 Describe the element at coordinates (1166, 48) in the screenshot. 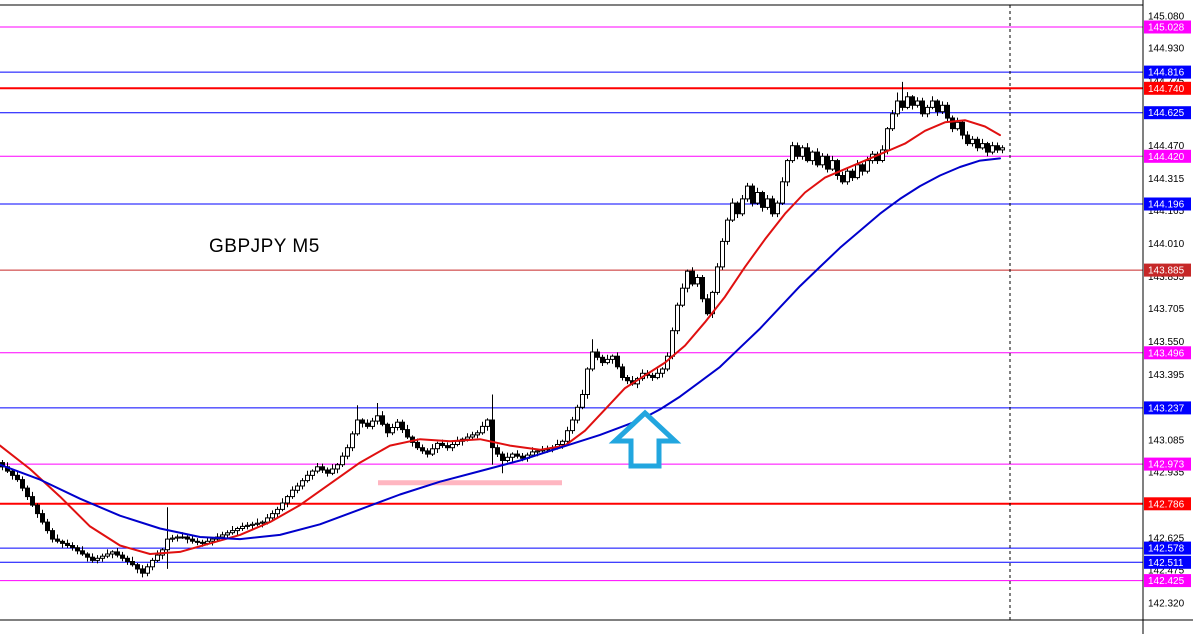

I see `axis-tick-label: 144.930` at that location.